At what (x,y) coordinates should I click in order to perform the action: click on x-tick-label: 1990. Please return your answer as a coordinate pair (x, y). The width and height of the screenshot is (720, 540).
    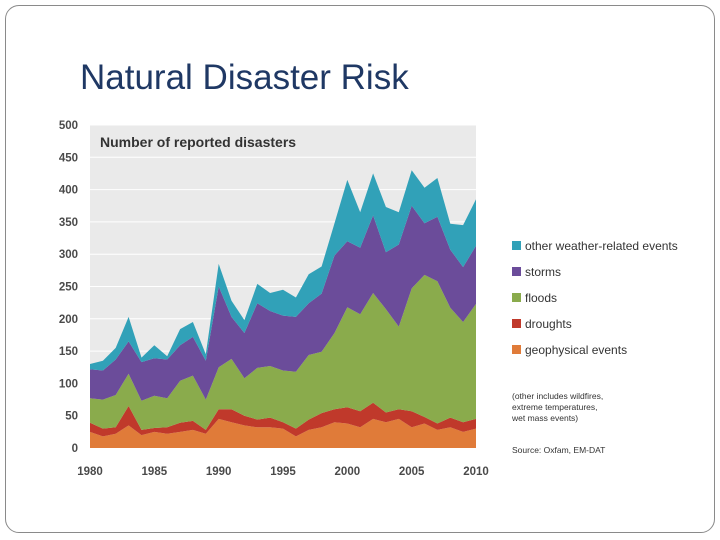
    Looking at the image, I should click on (219, 472).